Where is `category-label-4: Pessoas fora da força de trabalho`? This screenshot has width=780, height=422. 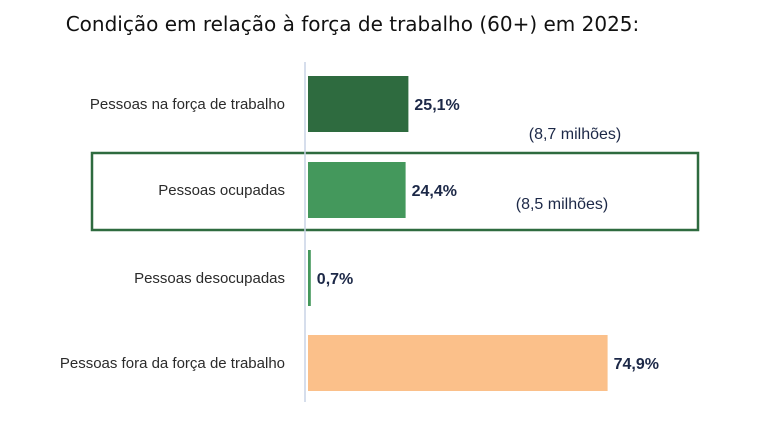
category-label-4: Pessoas fora da força de trabalho is located at coordinates (172, 363).